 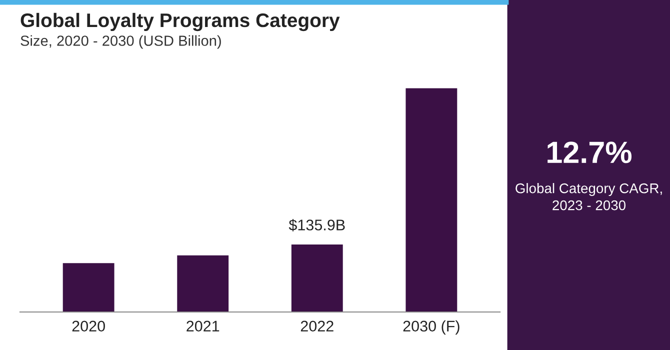 What do you see at coordinates (180, 22) in the screenshot?
I see `chart-title: Global Loyalty Programs Category` at bounding box center [180, 22].